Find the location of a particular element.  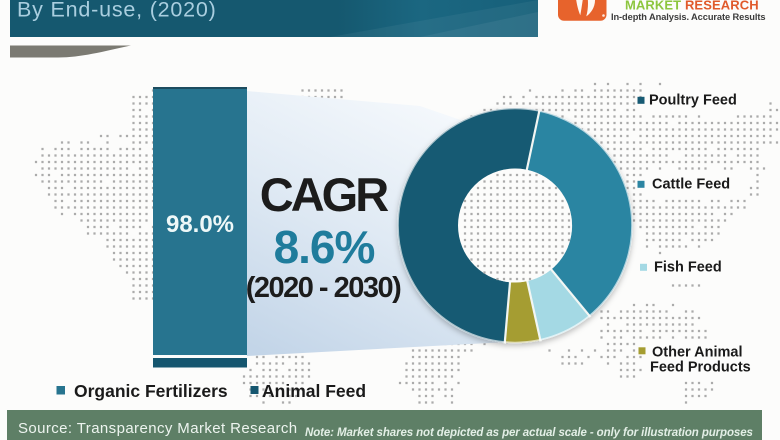

svg-text: Organic Fertilizers is located at coordinates (151, 391).